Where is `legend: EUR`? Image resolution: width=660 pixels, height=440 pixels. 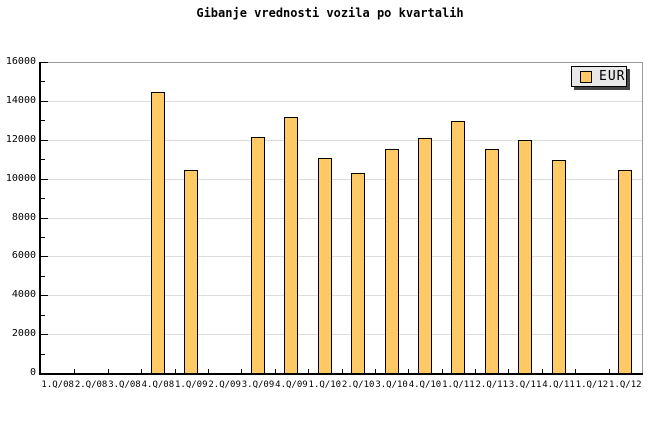
legend: EUR is located at coordinates (599, 76).